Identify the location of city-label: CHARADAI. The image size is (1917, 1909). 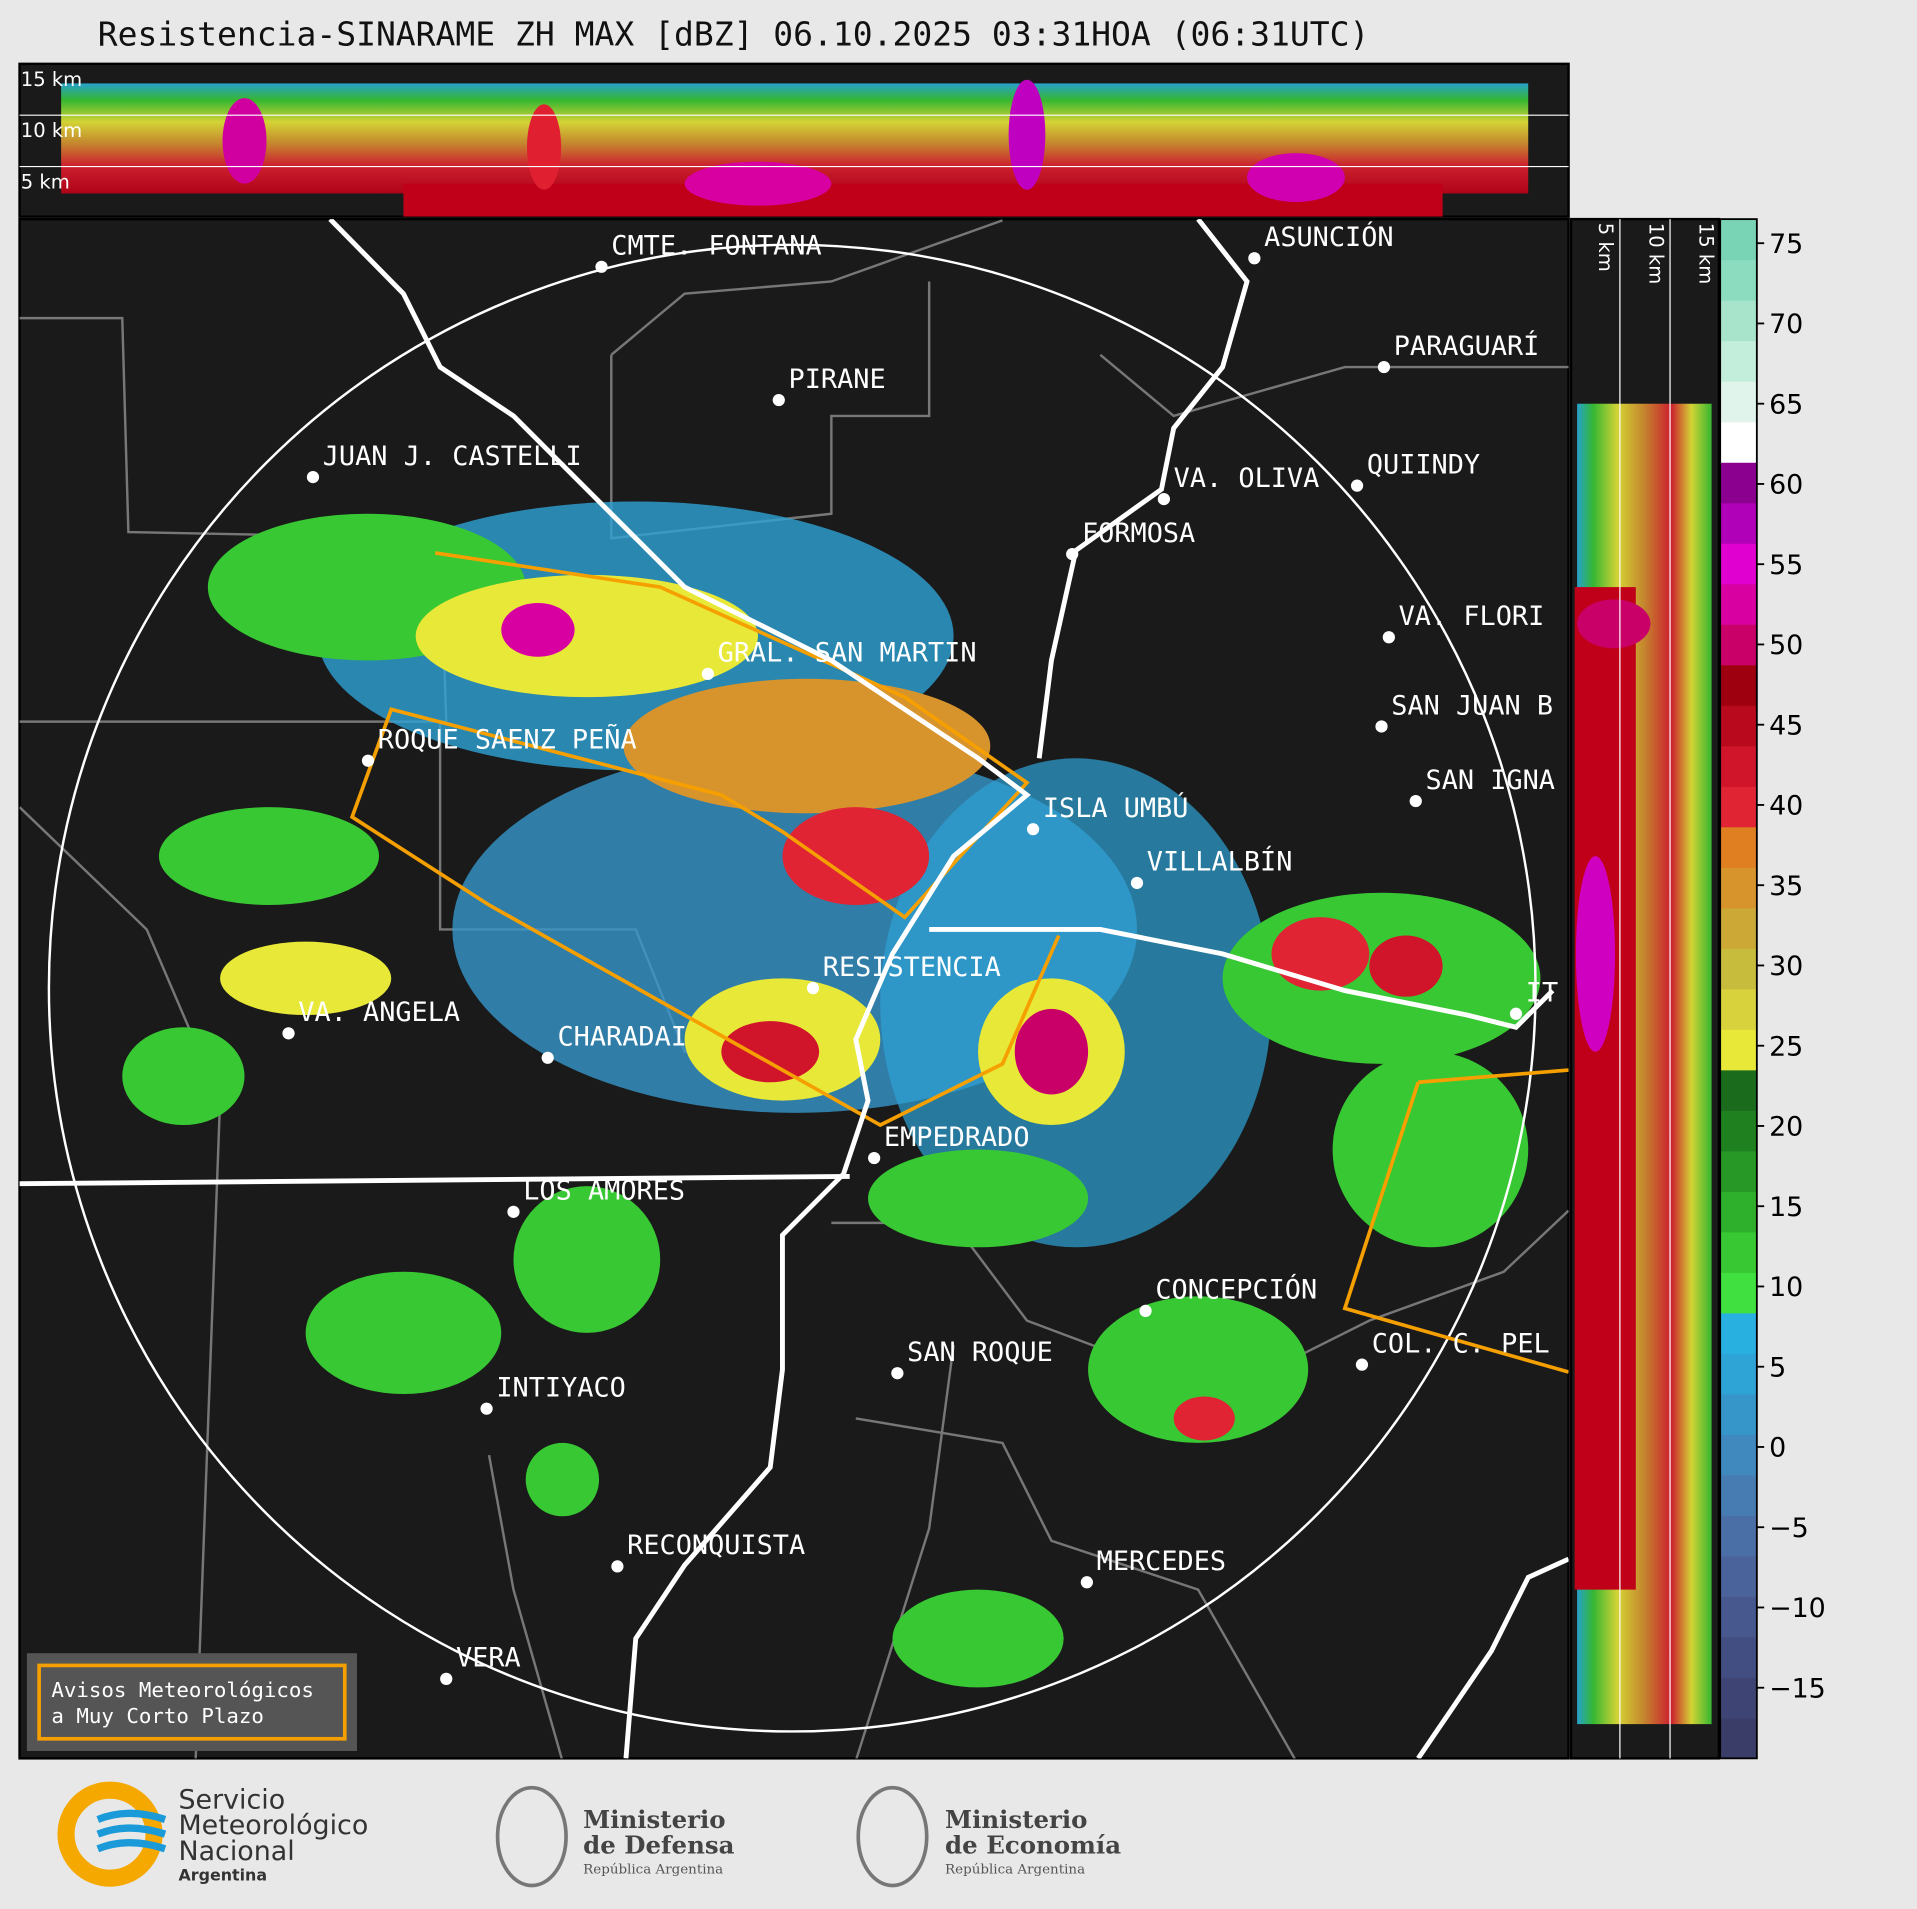
(621, 1037).